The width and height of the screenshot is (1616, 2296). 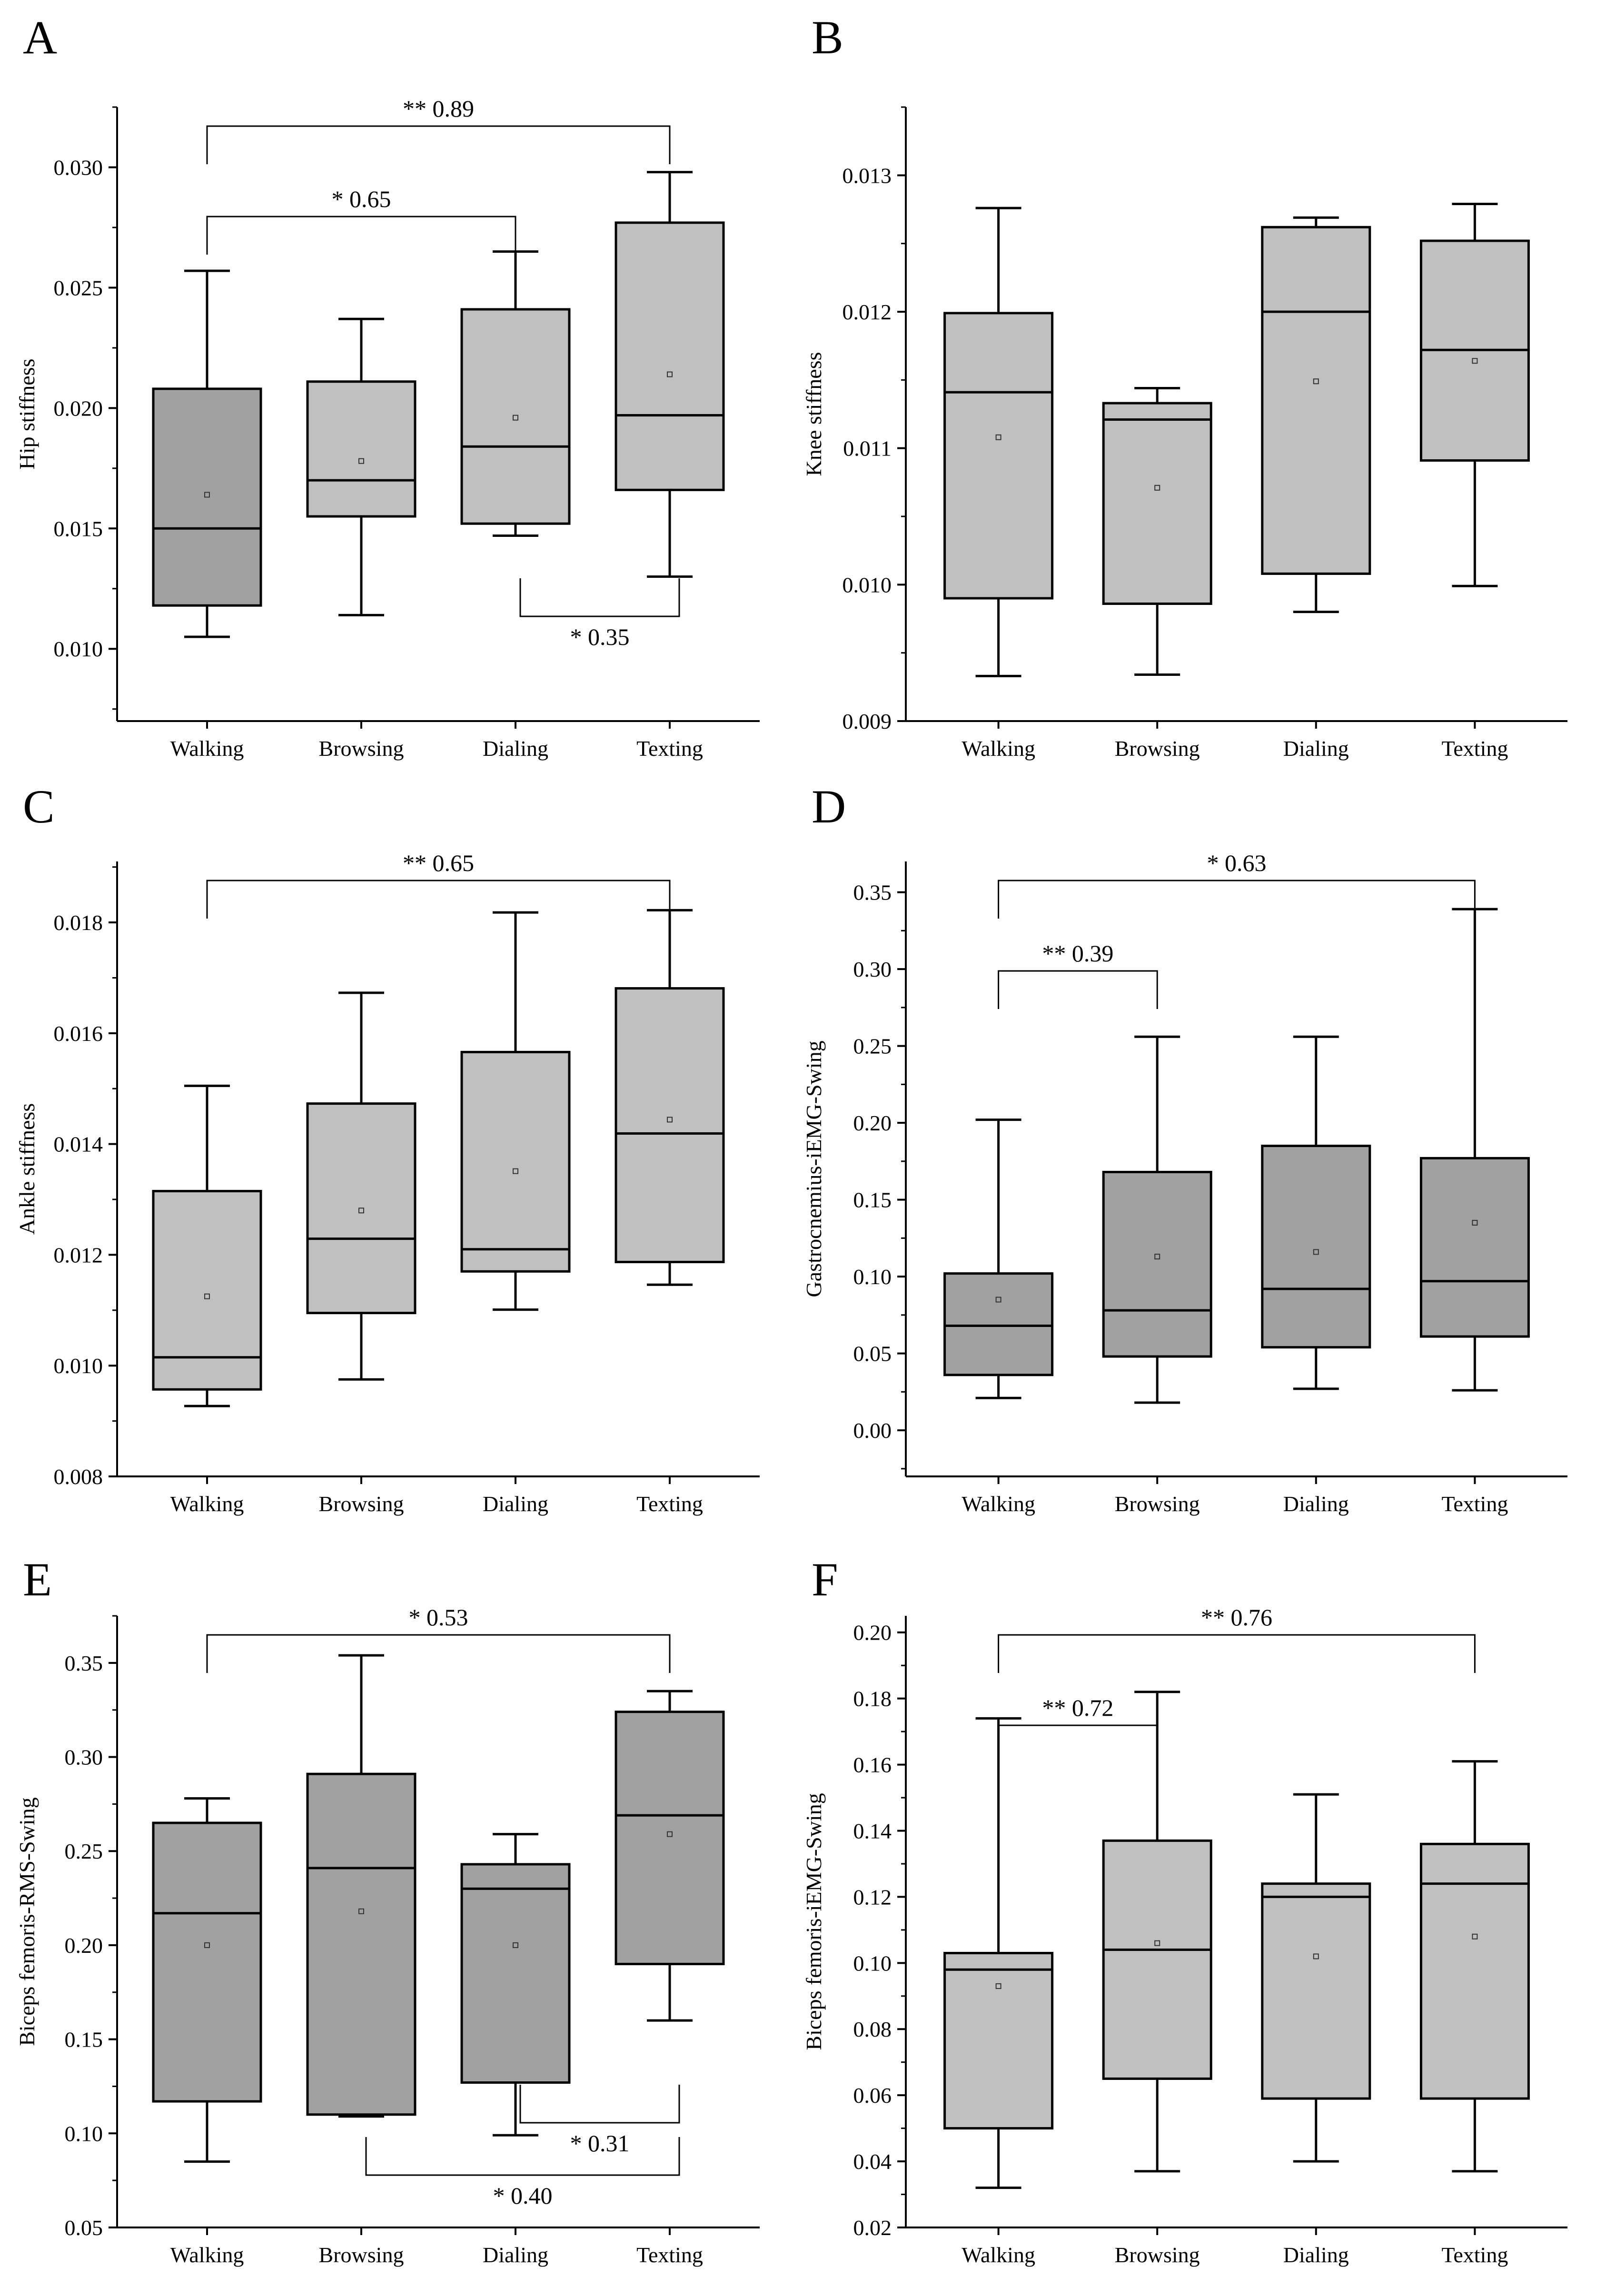 What do you see at coordinates (37, 1579) in the screenshot?
I see `panel-letter: E` at bounding box center [37, 1579].